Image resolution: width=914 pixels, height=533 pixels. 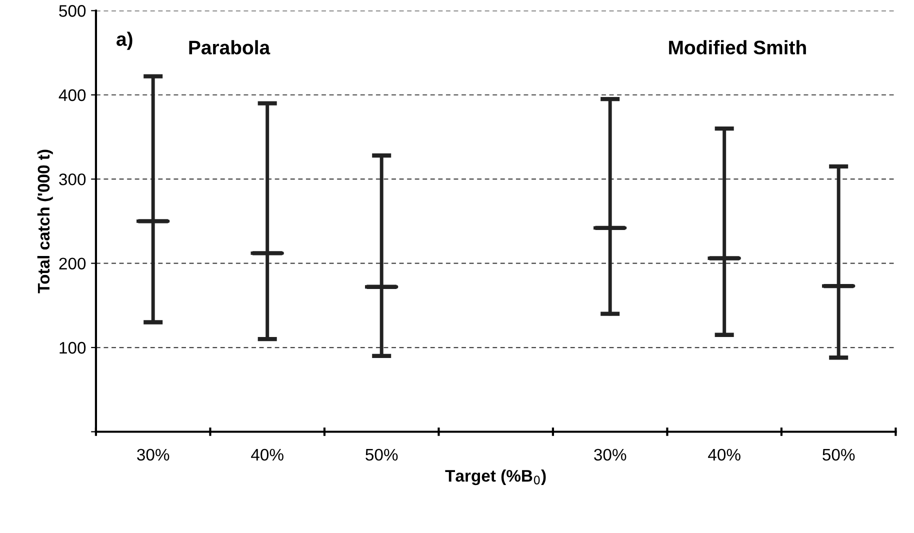 What do you see at coordinates (73, 348) in the screenshot?
I see `y-tick-label: 100` at bounding box center [73, 348].